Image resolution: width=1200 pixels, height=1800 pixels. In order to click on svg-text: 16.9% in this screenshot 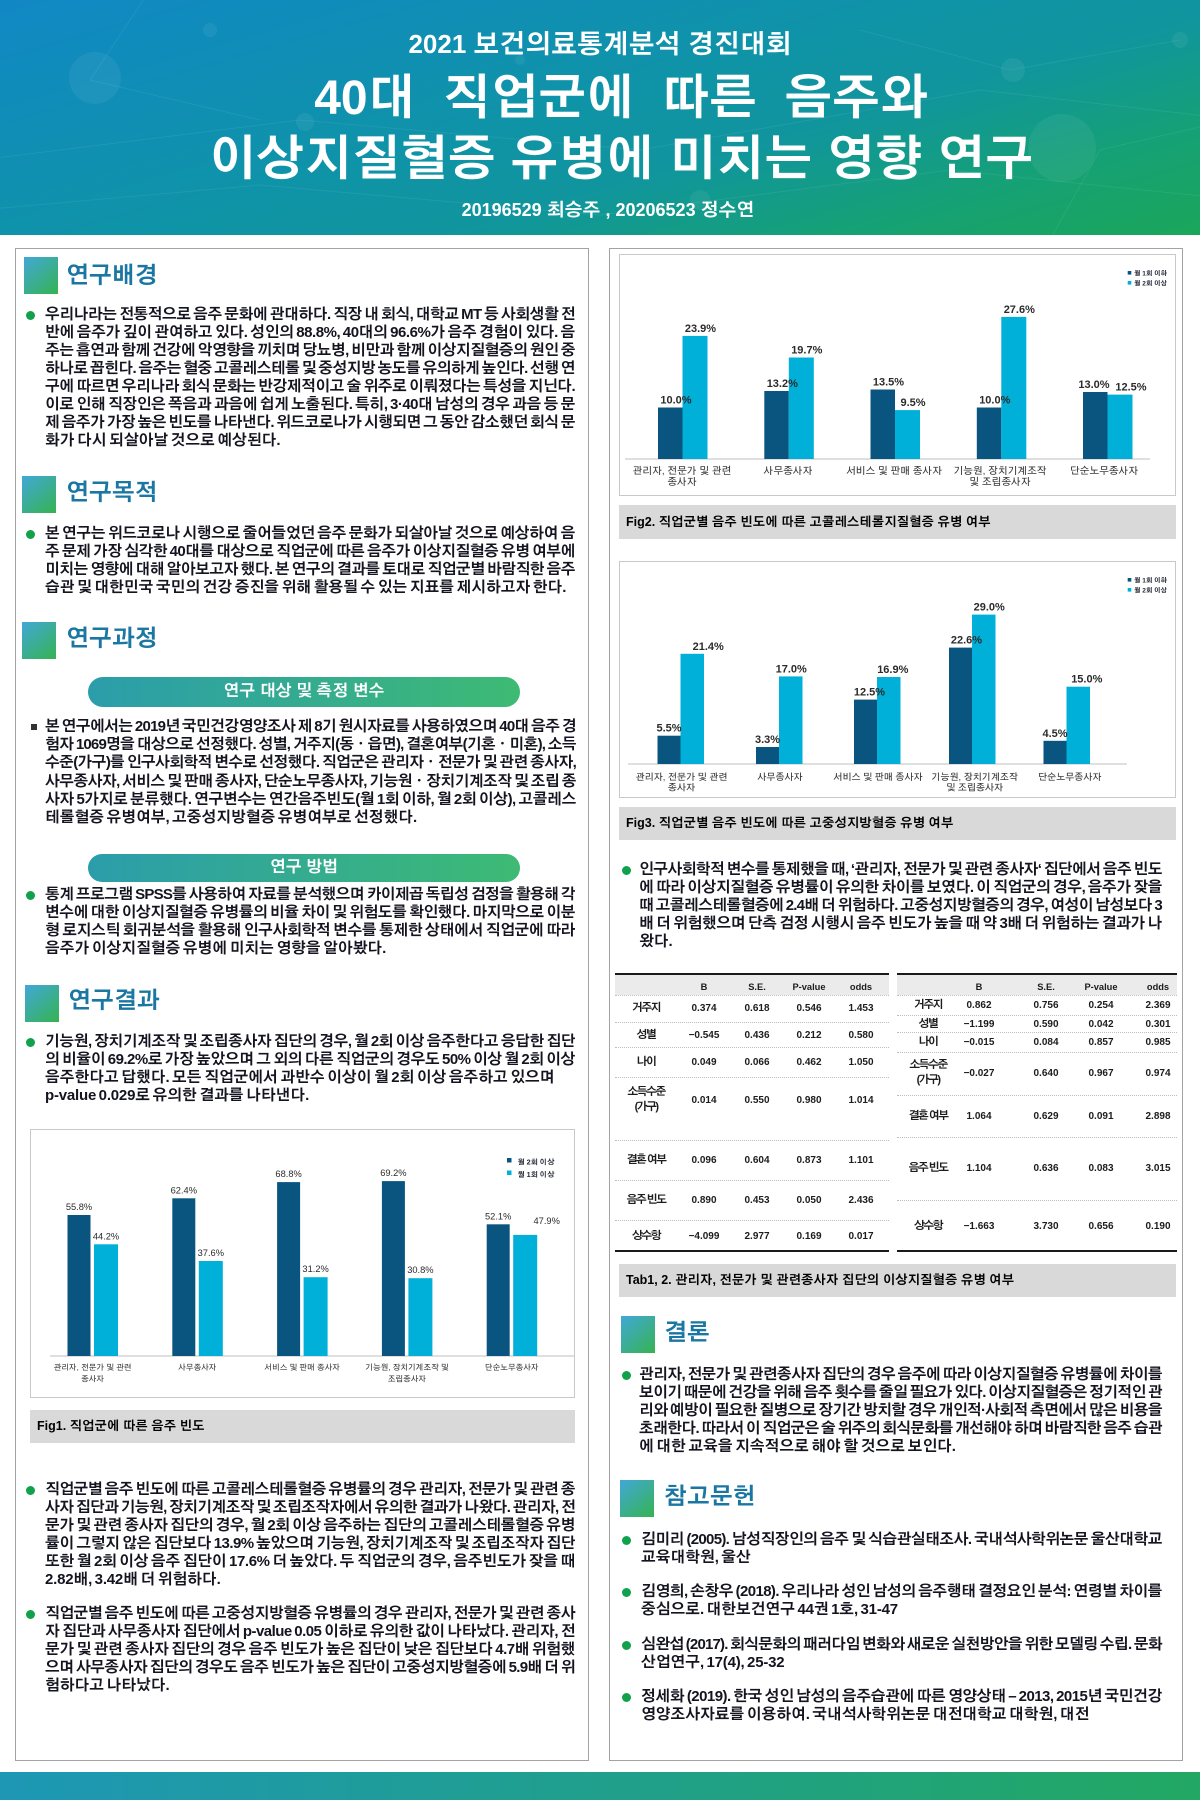, I will do `click(892, 670)`.